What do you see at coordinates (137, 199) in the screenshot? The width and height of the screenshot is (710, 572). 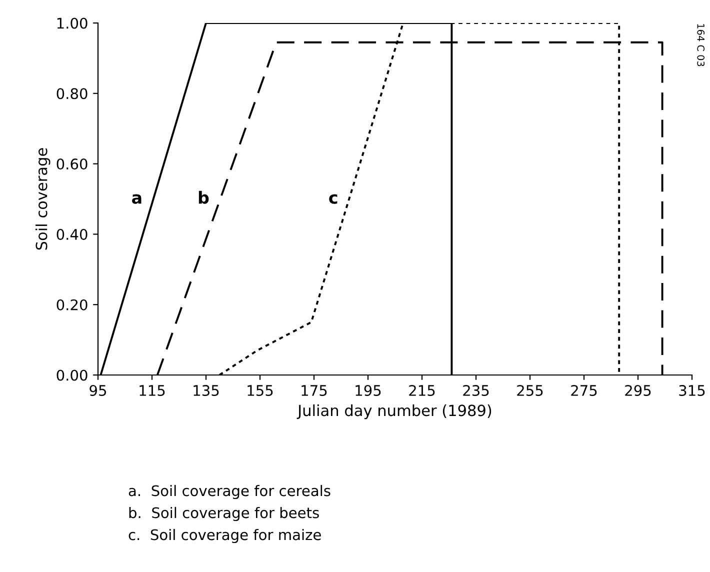 I see `series-label: a` at bounding box center [137, 199].